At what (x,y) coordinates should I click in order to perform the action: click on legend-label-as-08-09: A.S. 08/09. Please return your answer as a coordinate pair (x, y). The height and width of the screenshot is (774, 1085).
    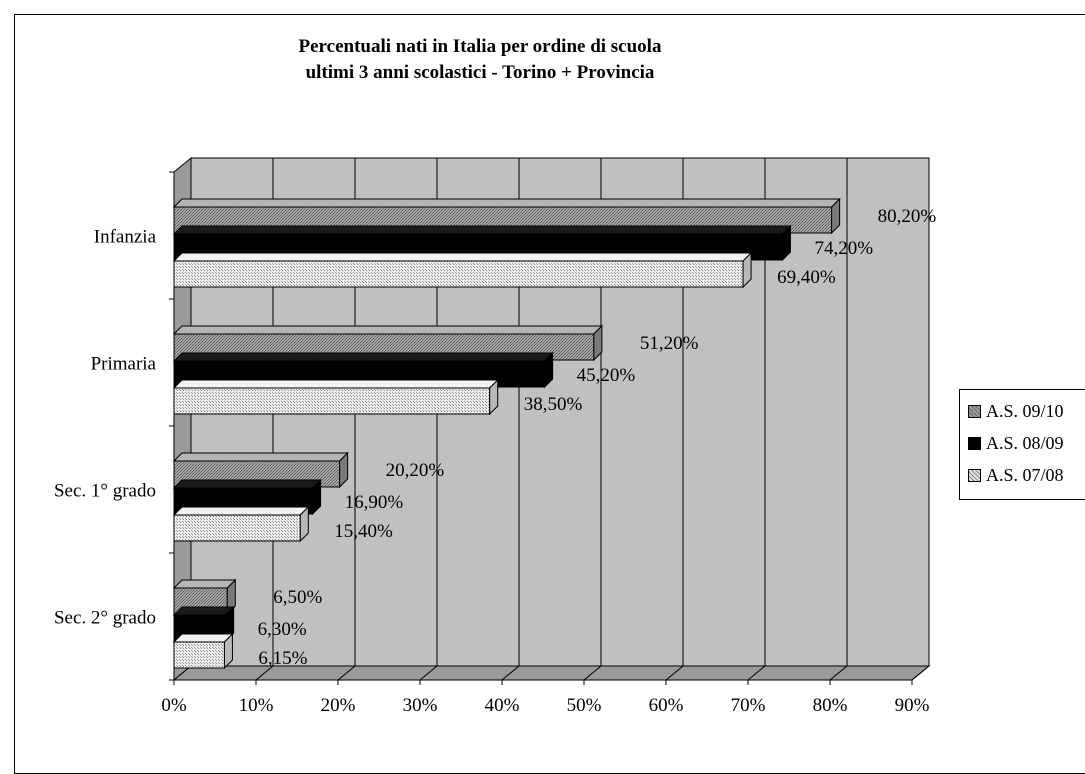
    Looking at the image, I should click on (1025, 443).